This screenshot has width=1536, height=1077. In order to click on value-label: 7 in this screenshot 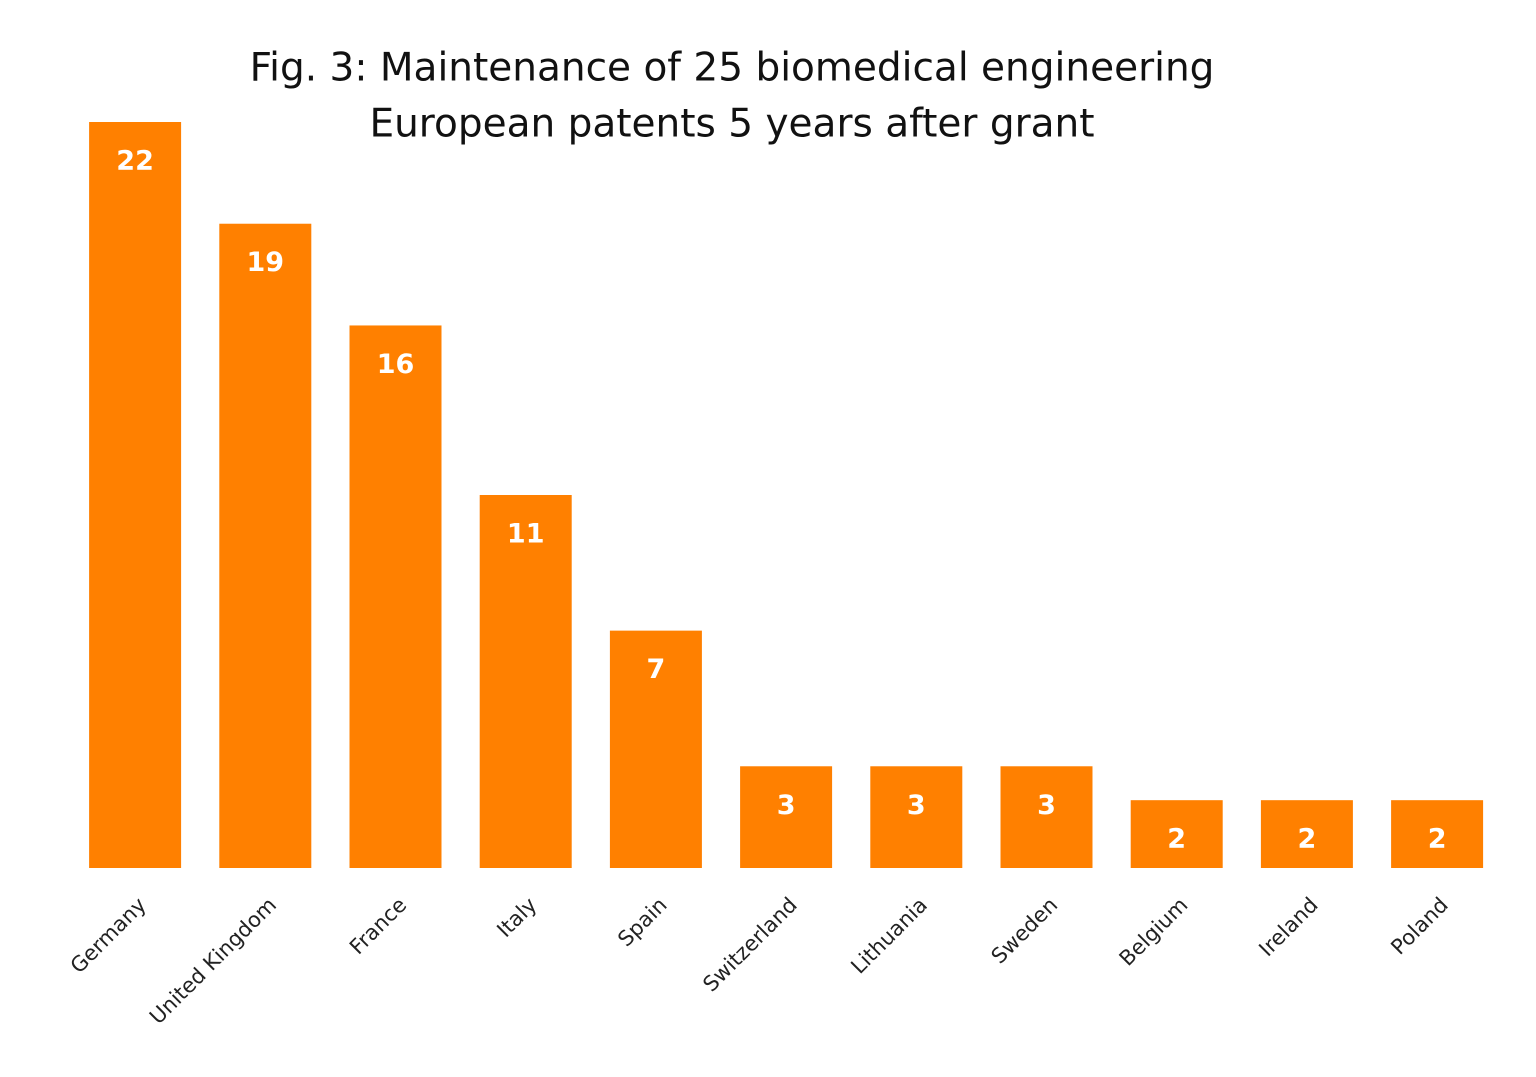, I will do `click(656, 669)`.